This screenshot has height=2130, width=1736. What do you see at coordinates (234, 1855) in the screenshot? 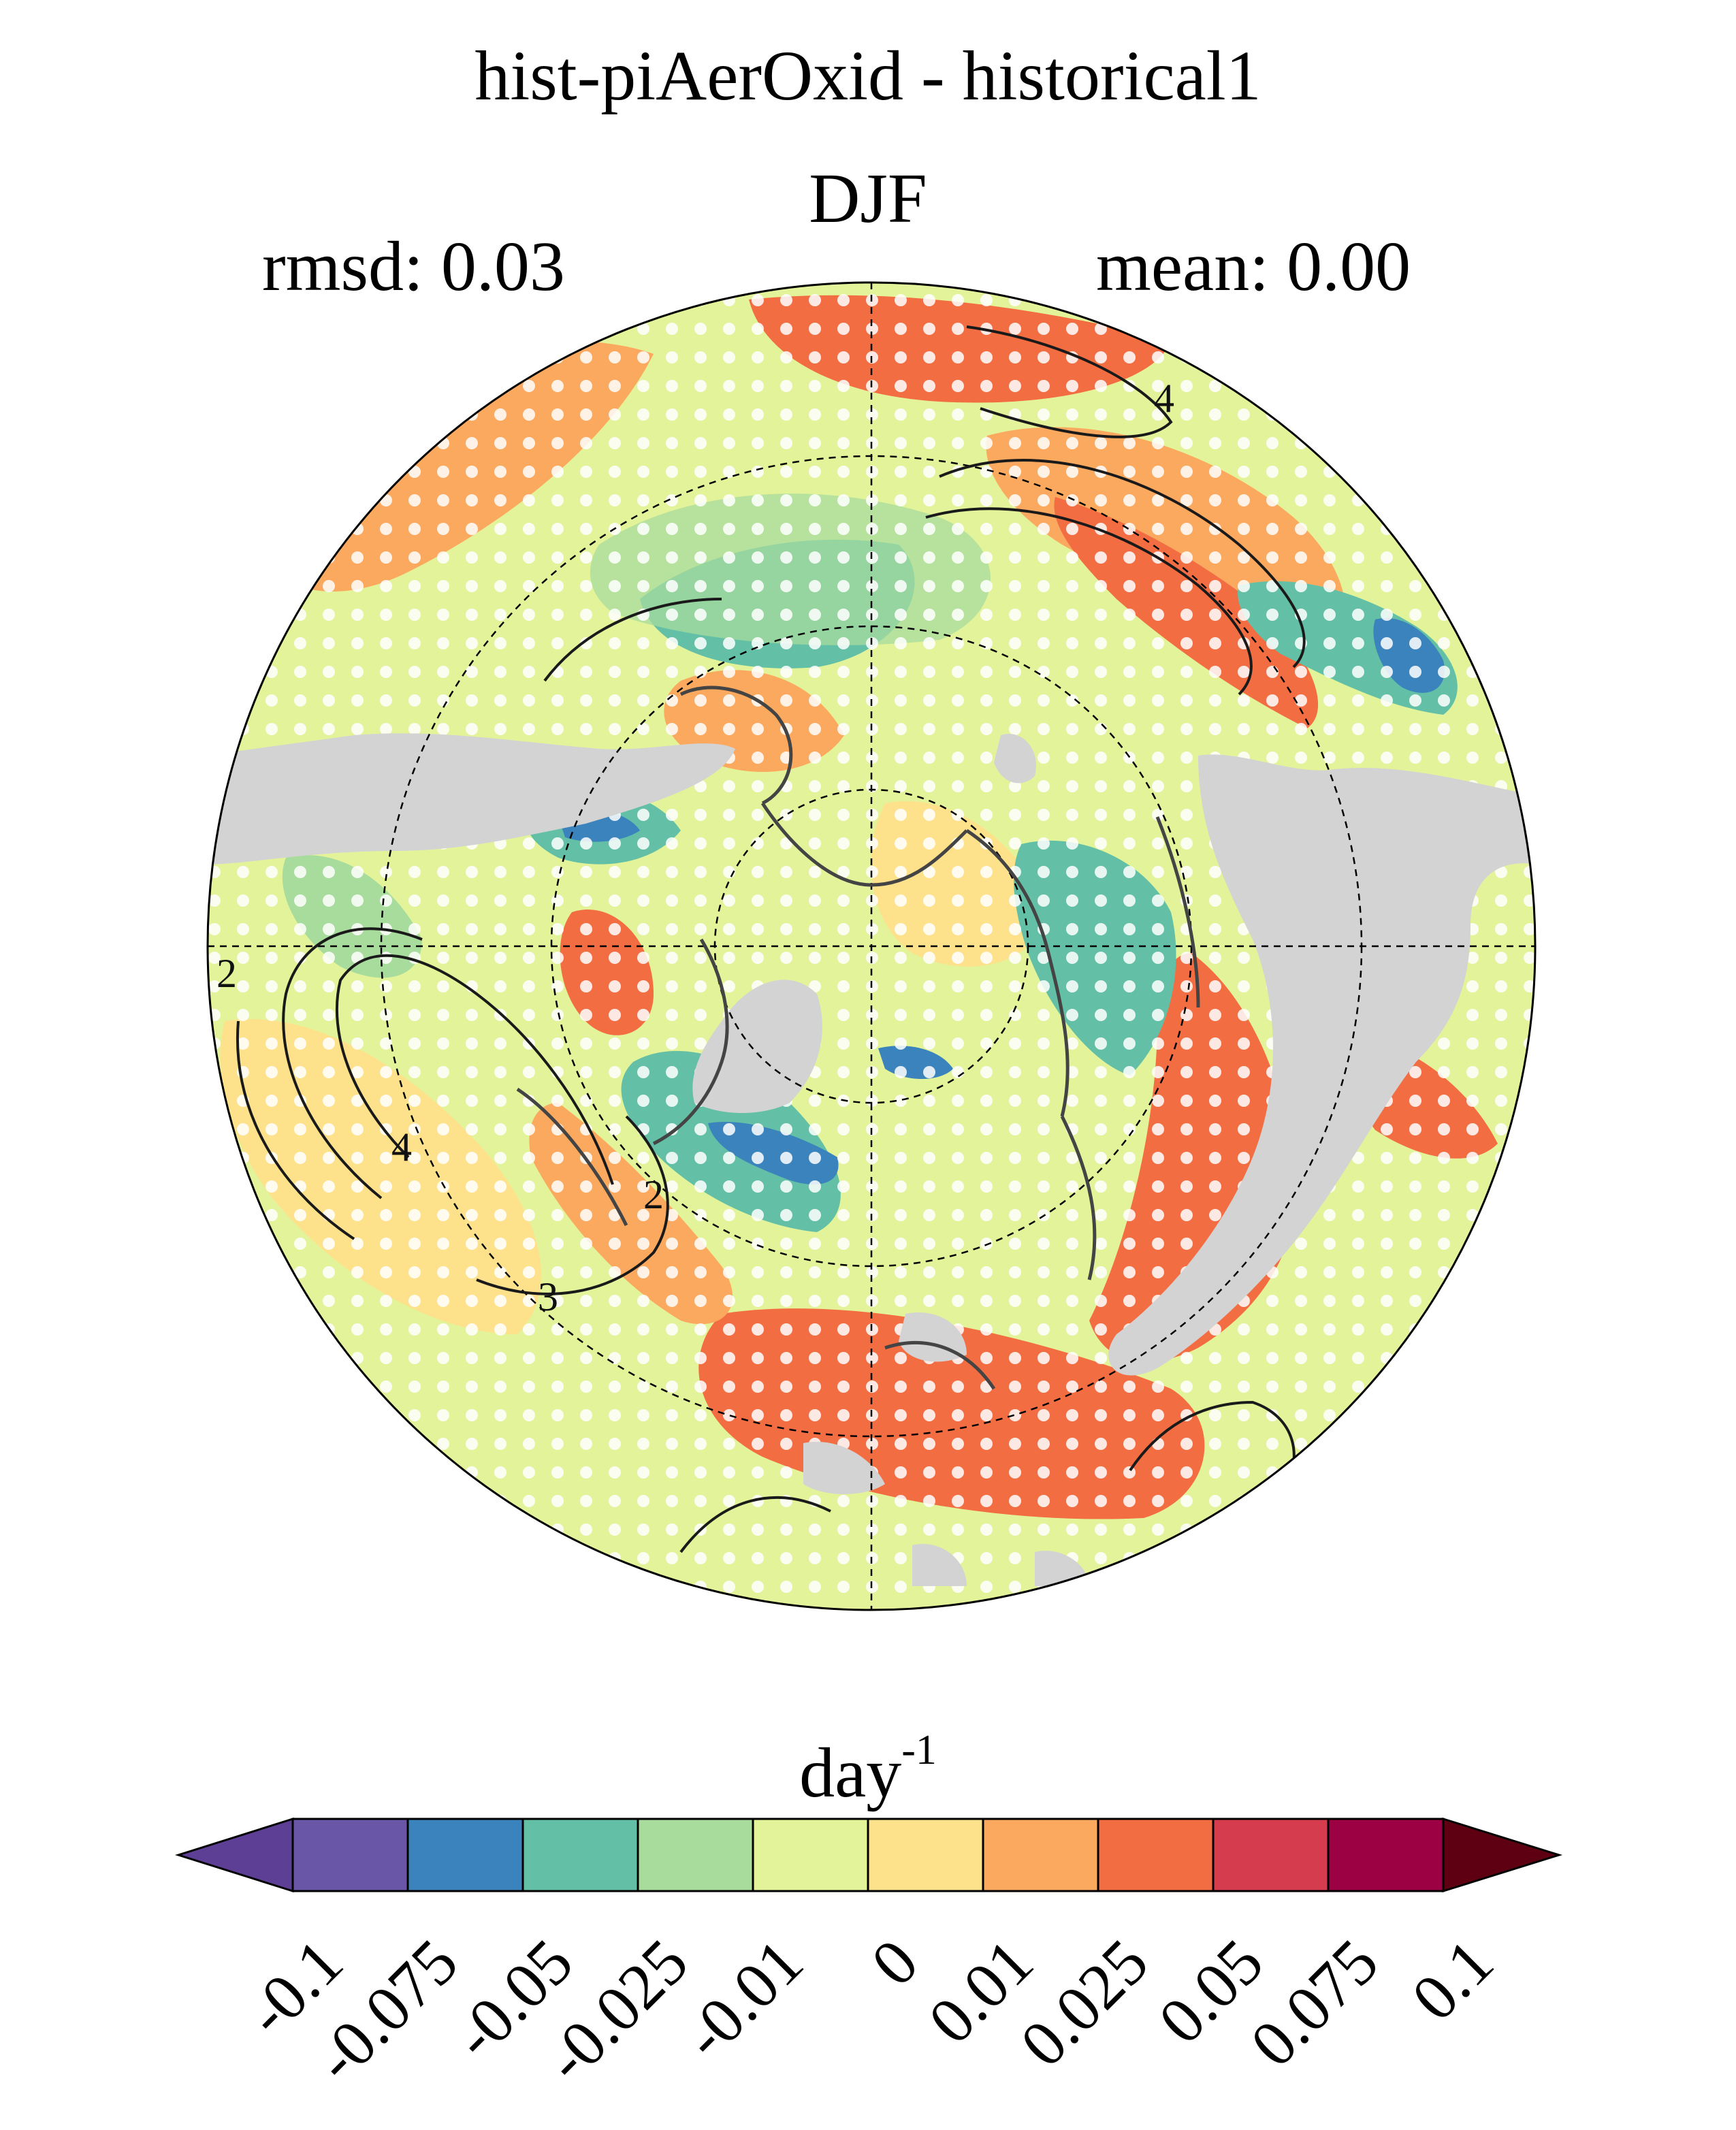
I see `colorbar-under-arrow` at bounding box center [234, 1855].